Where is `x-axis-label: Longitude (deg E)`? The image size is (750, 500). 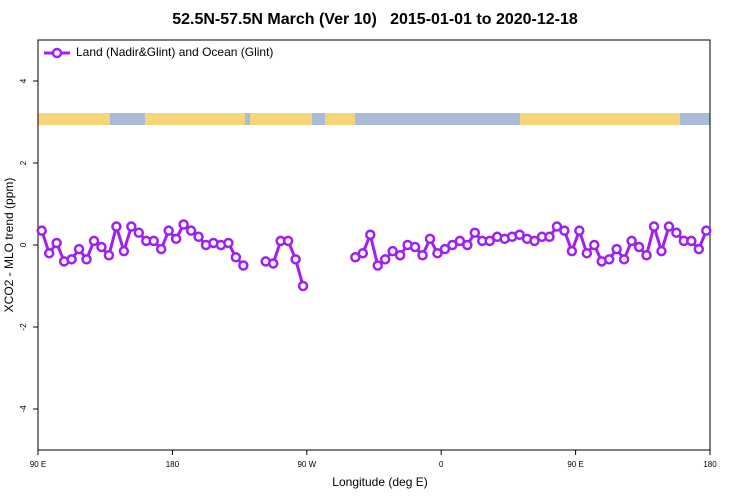
x-axis-label: Longitude (deg E) is located at coordinates (379, 482).